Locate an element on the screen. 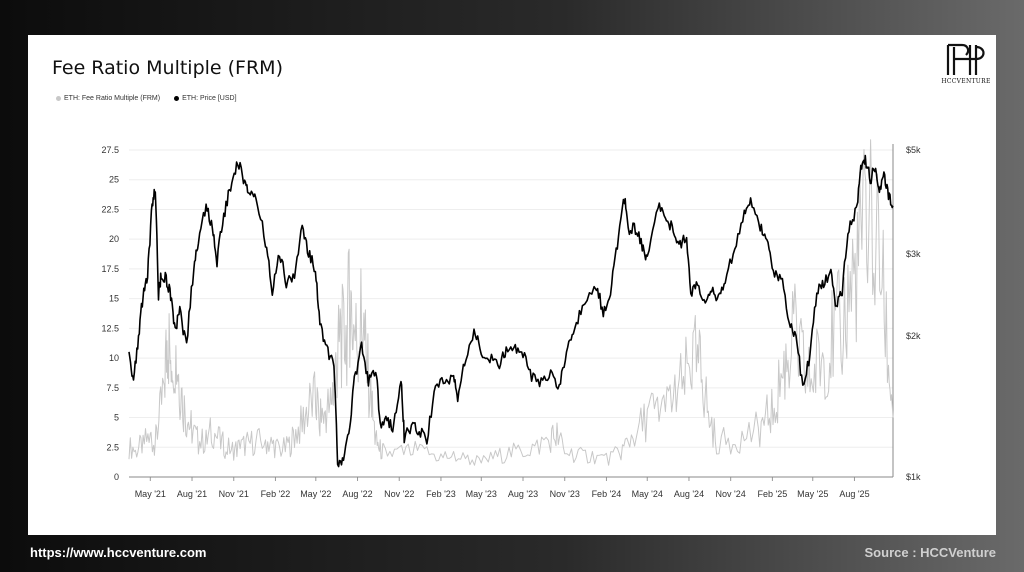 Image resolution: width=1024 pixels, height=572 pixels. brand-logo: HCCVENTURE is located at coordinates (966, 64).